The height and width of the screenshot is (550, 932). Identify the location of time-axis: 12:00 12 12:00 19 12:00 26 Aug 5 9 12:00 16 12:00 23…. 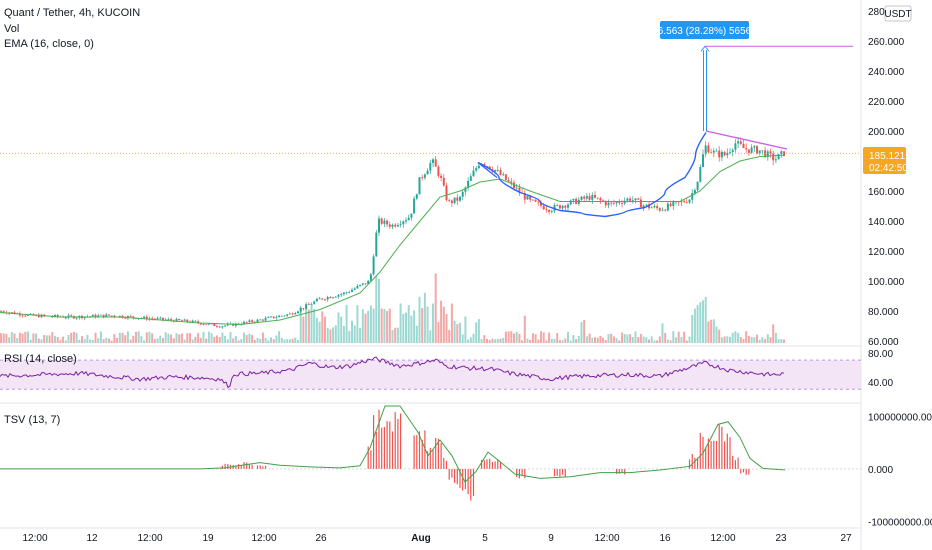
(437, 538).